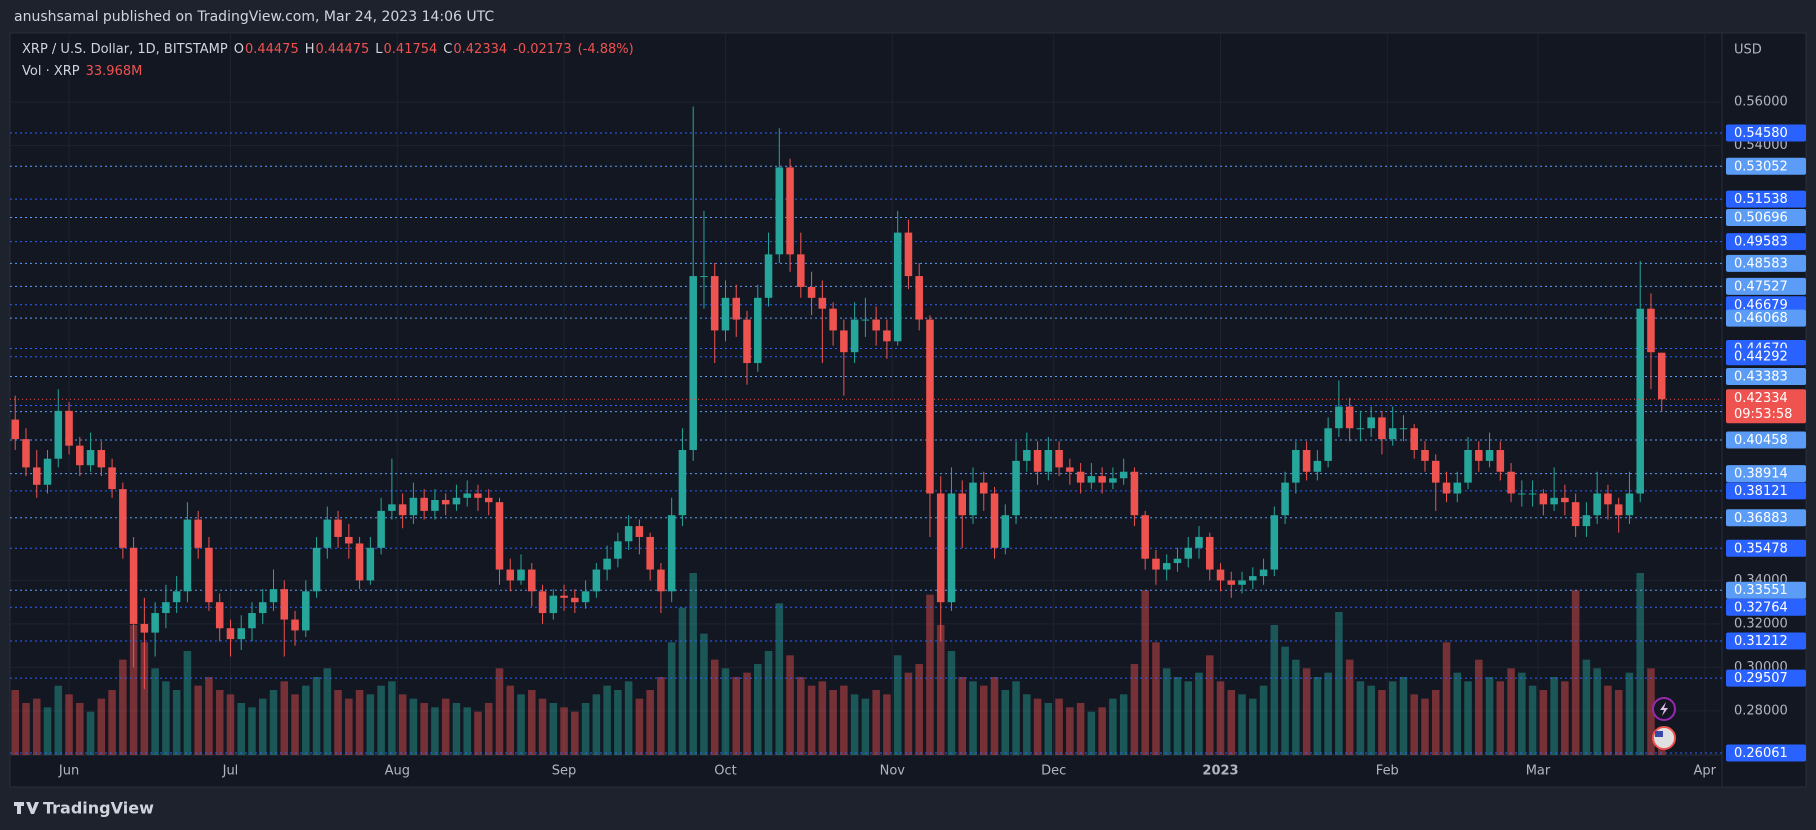  What do you see at coordinates (1761, 145) in the screenshot?
I see `y-tick-label: 0.54000` at bounding box center [1761, 145].